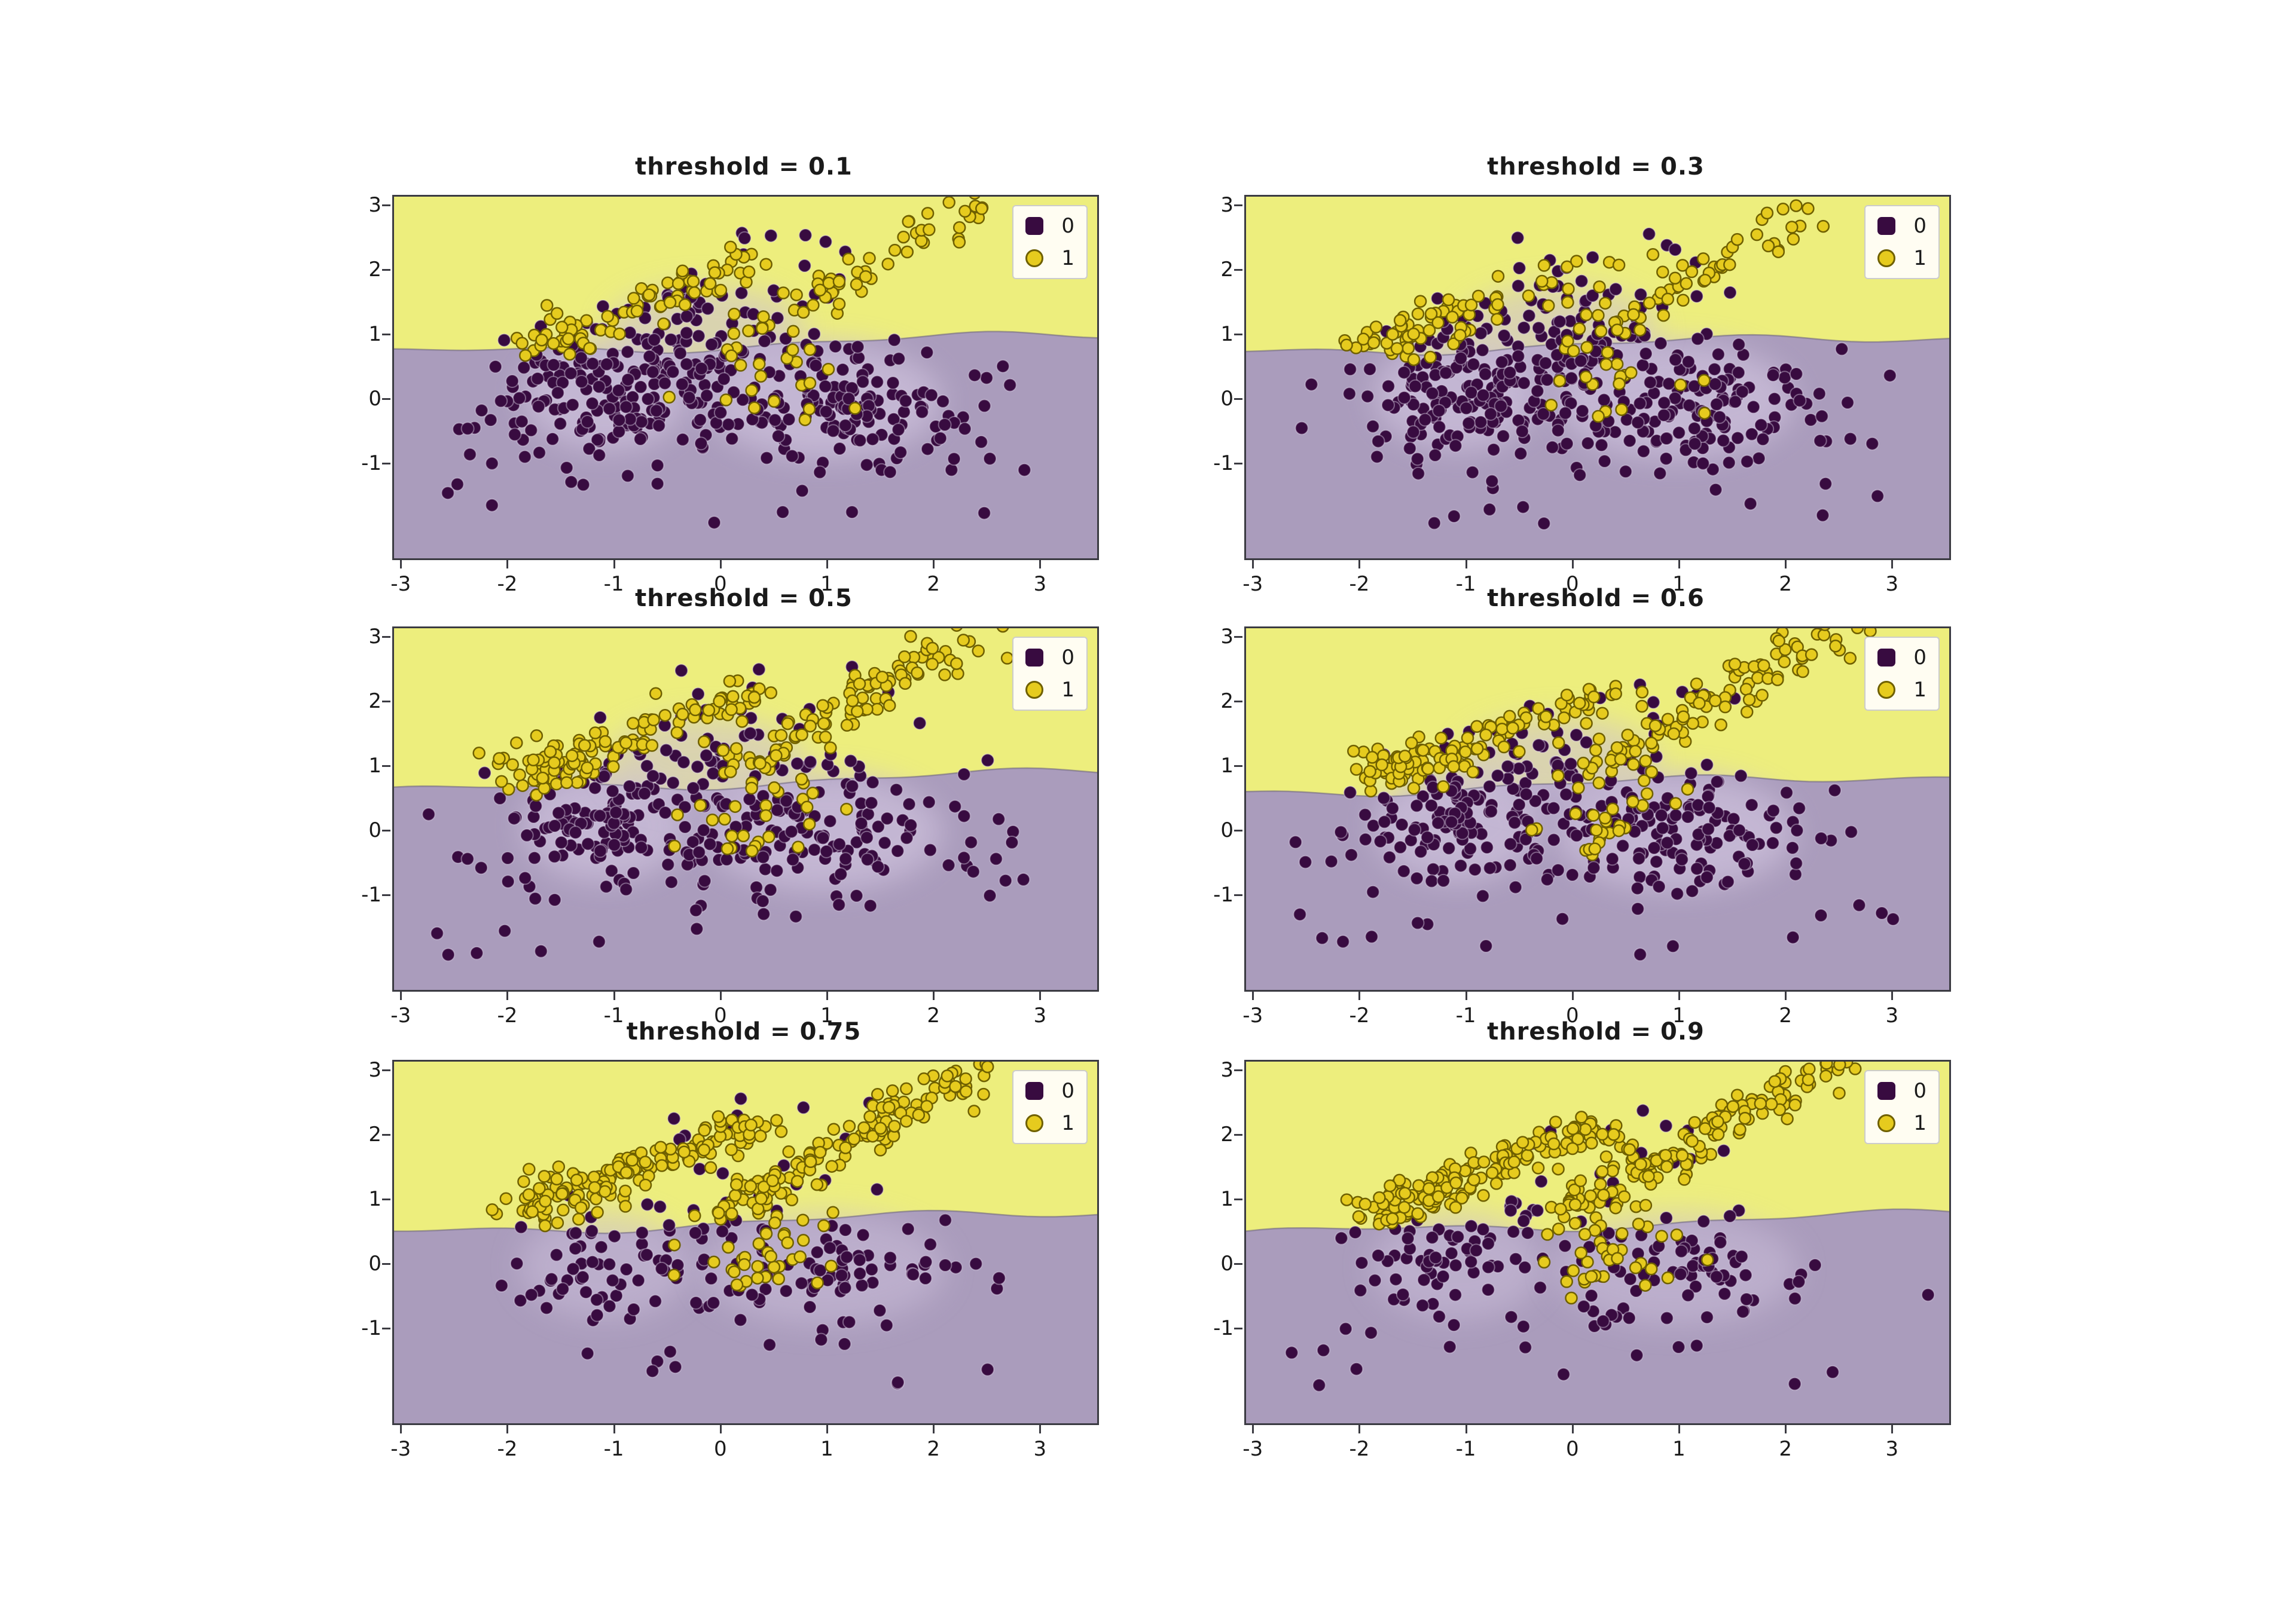 The image size is (2296, 1605). I want to click on subplot-panel-2: threshold = 0.3 0 1 -3 -2 -1 0 1 2 3 3 2 1 0 -1, so click(1560, 383).